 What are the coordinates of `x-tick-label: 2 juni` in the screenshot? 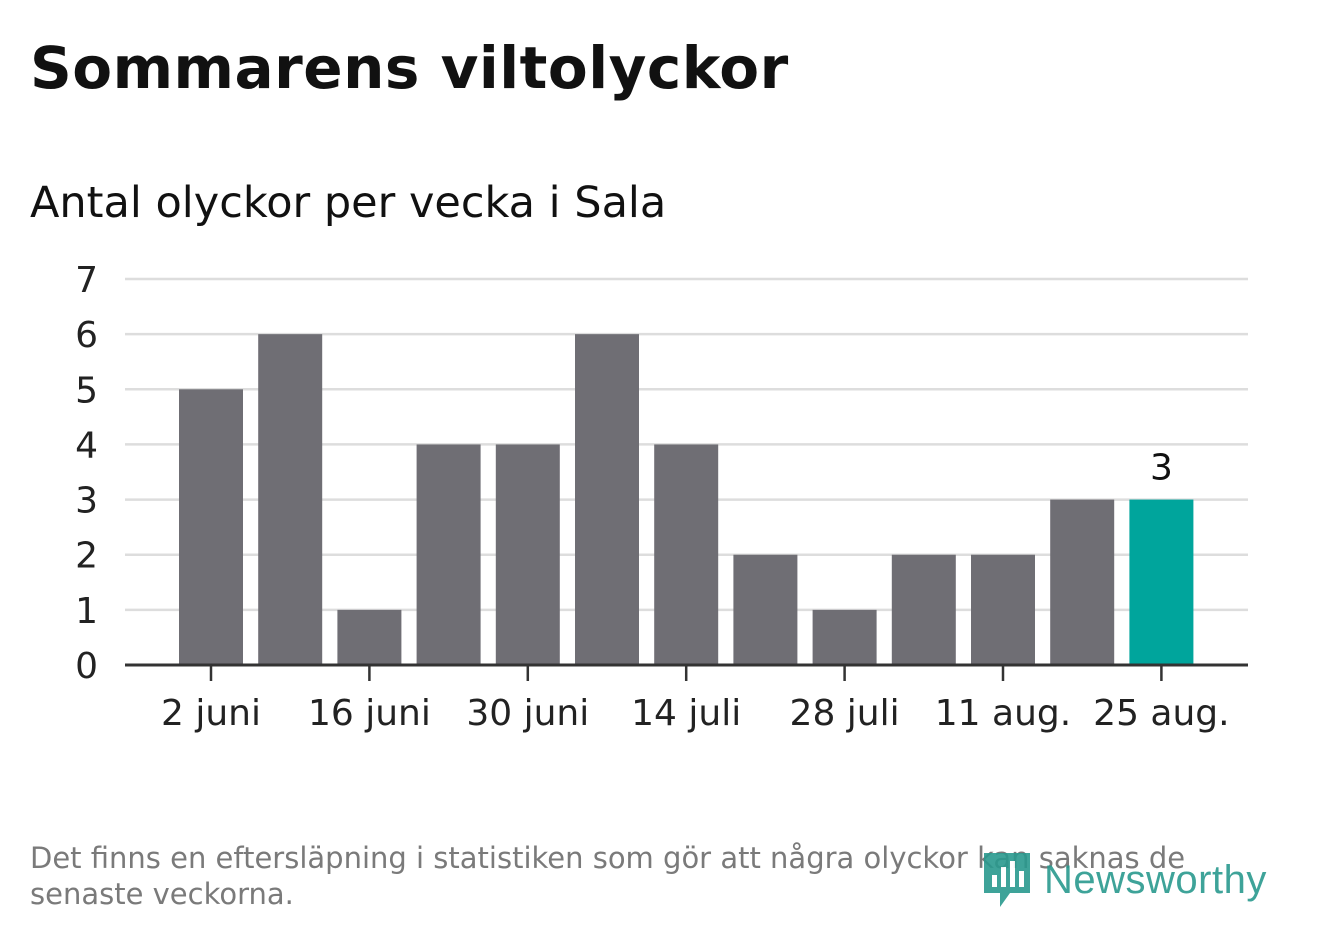 It's located at (211, 713).